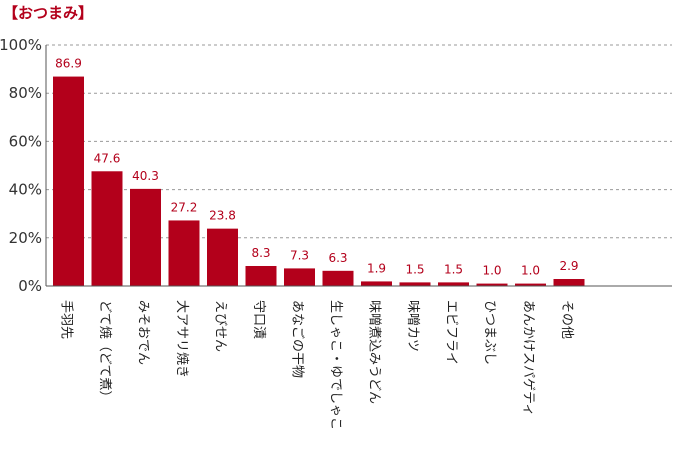 Image resolution: width=700 pixels, height=470 pixels. I want to click on y-tick-label: 40%, so click(25, 190).